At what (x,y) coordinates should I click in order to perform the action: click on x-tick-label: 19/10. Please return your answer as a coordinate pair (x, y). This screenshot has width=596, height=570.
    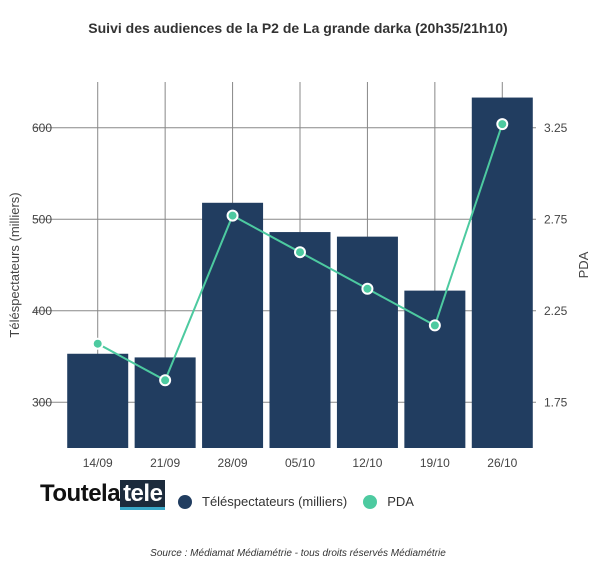
    Looking at the image, I should click on (435, 463).